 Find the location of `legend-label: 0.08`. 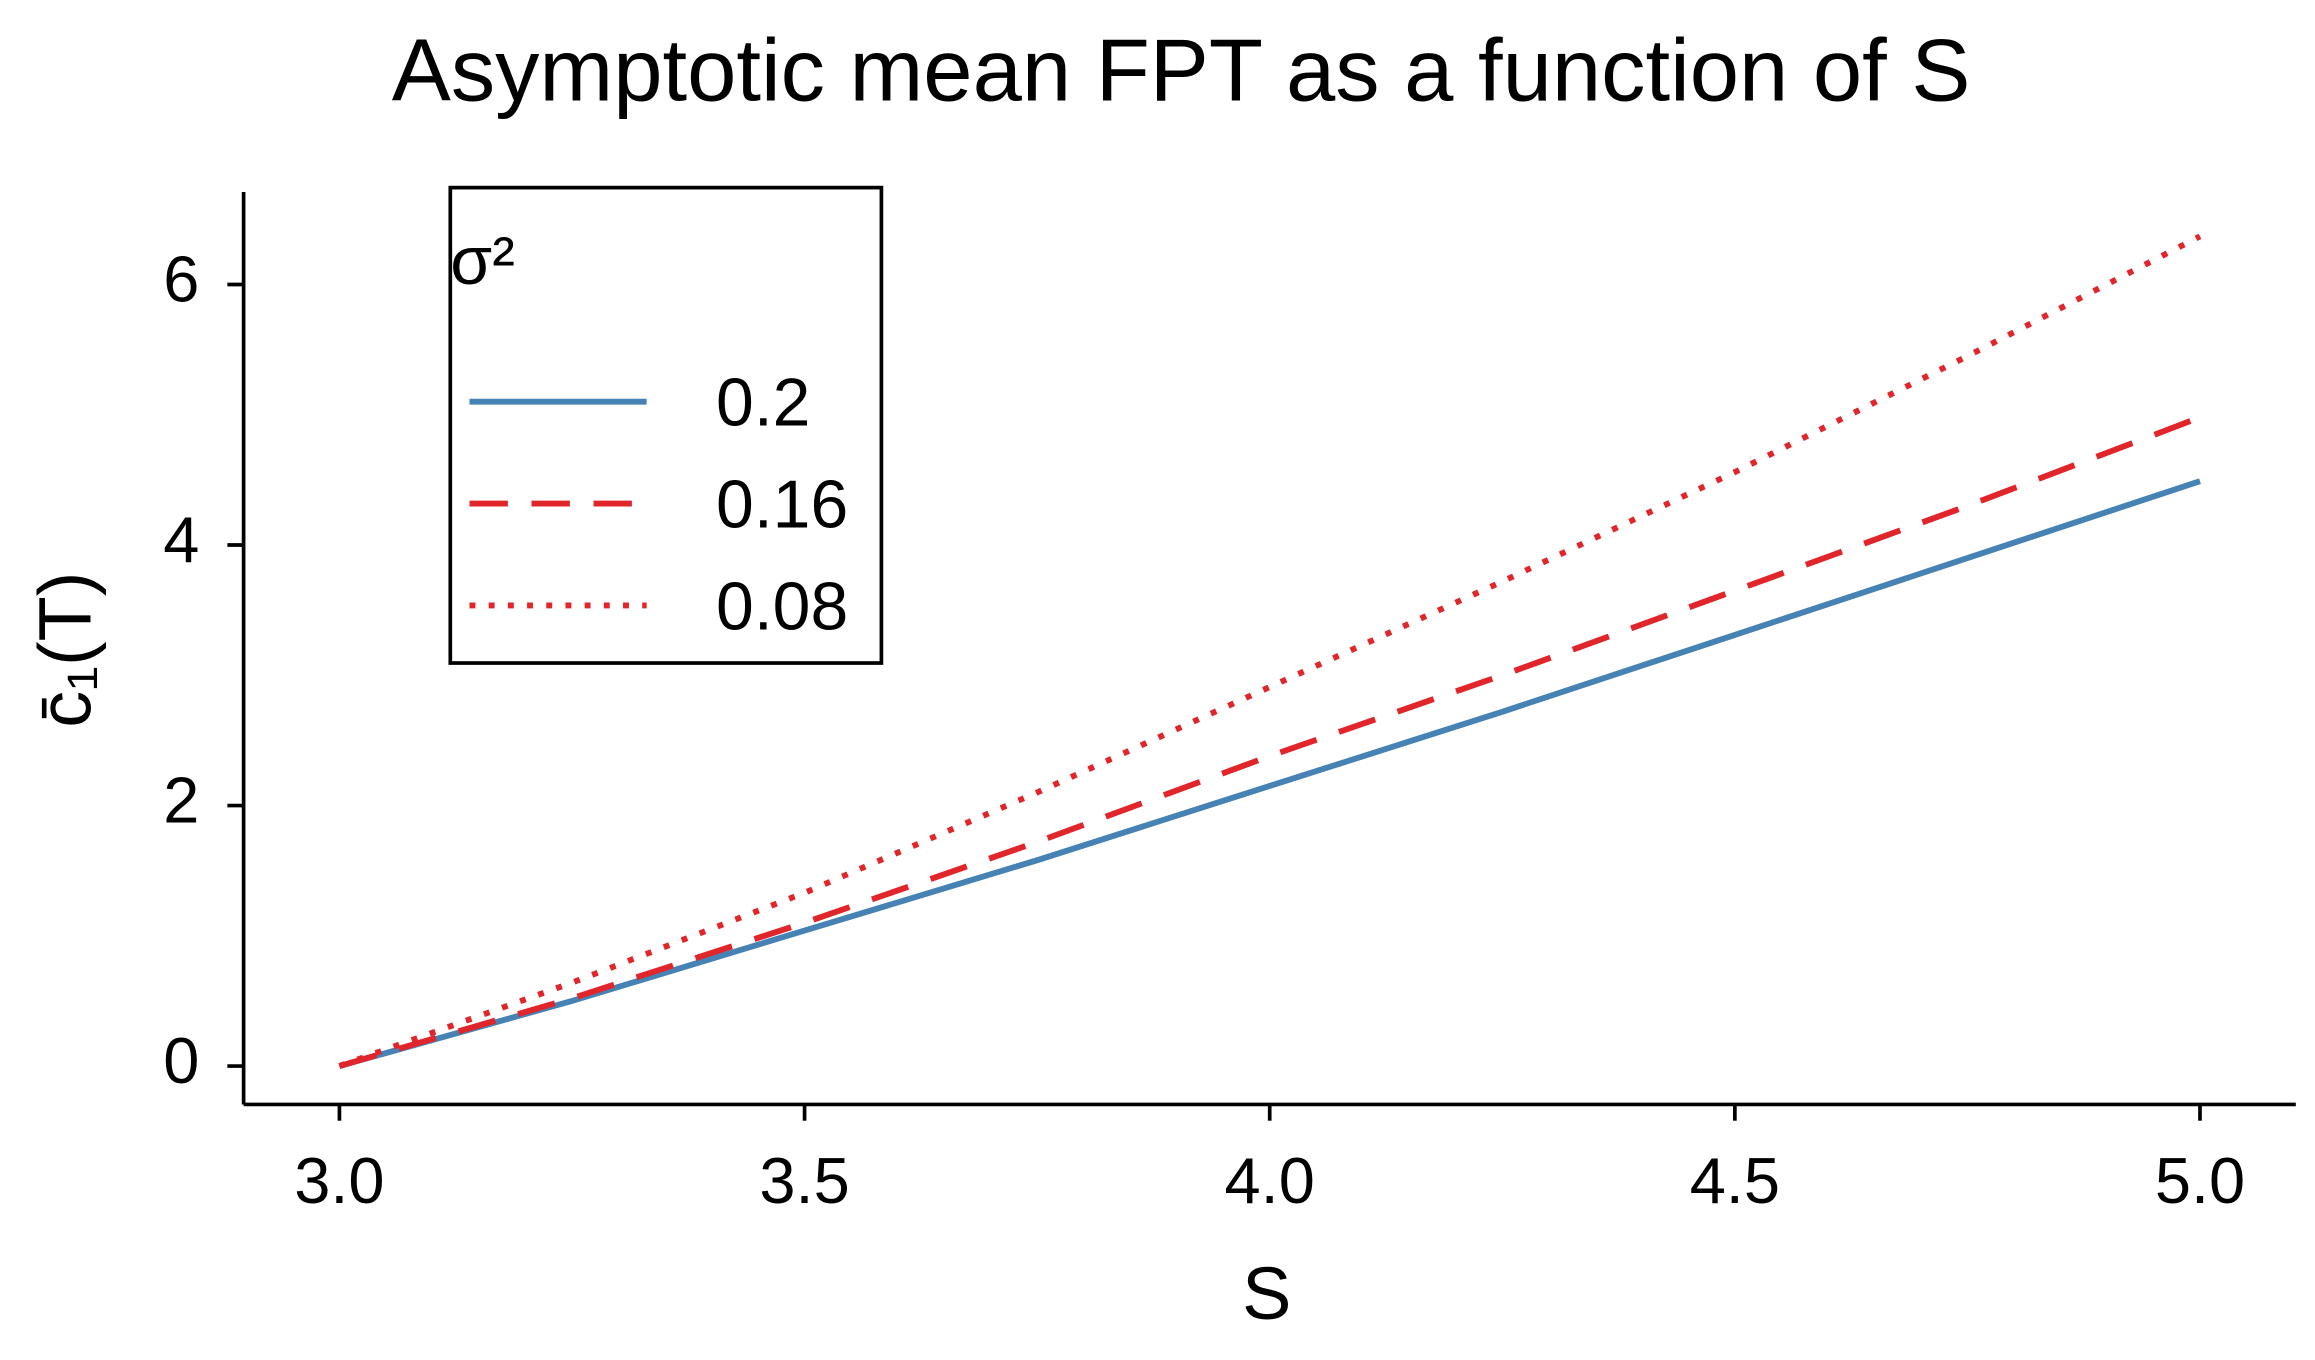

legend-label: 0.08 is located at coordinates (782, 606).